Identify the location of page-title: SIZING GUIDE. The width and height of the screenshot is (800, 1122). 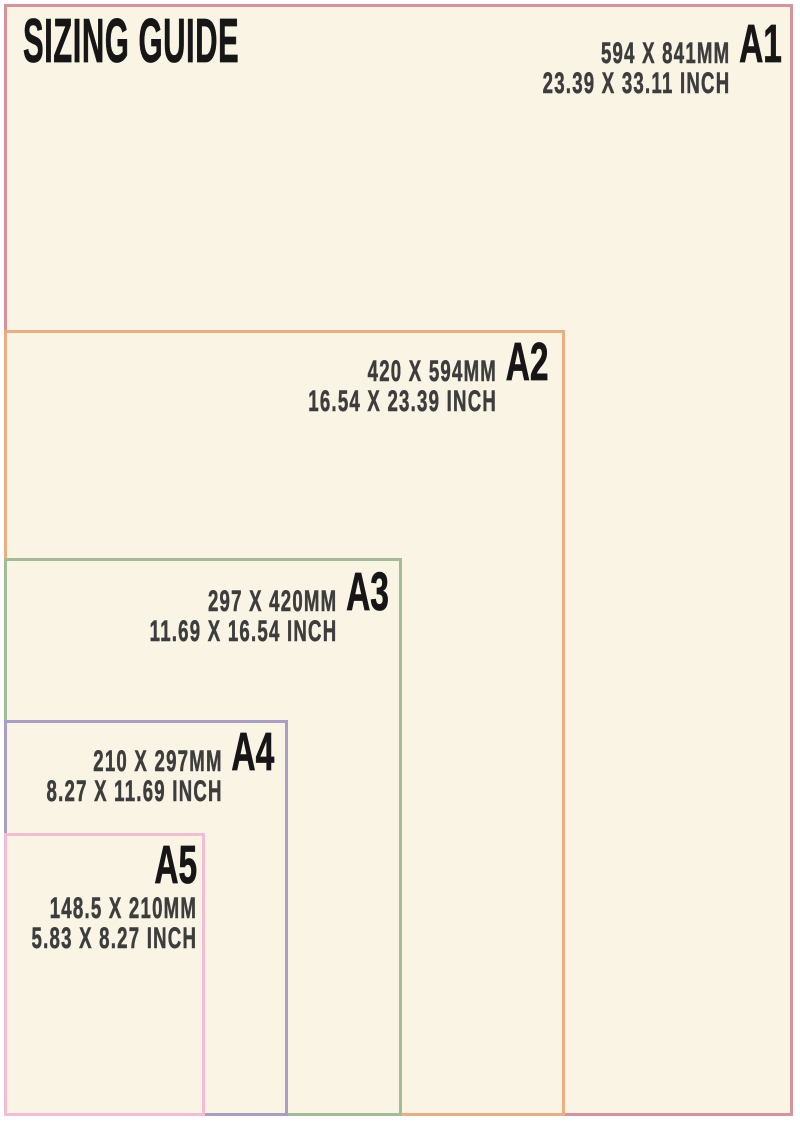
(131, 41).